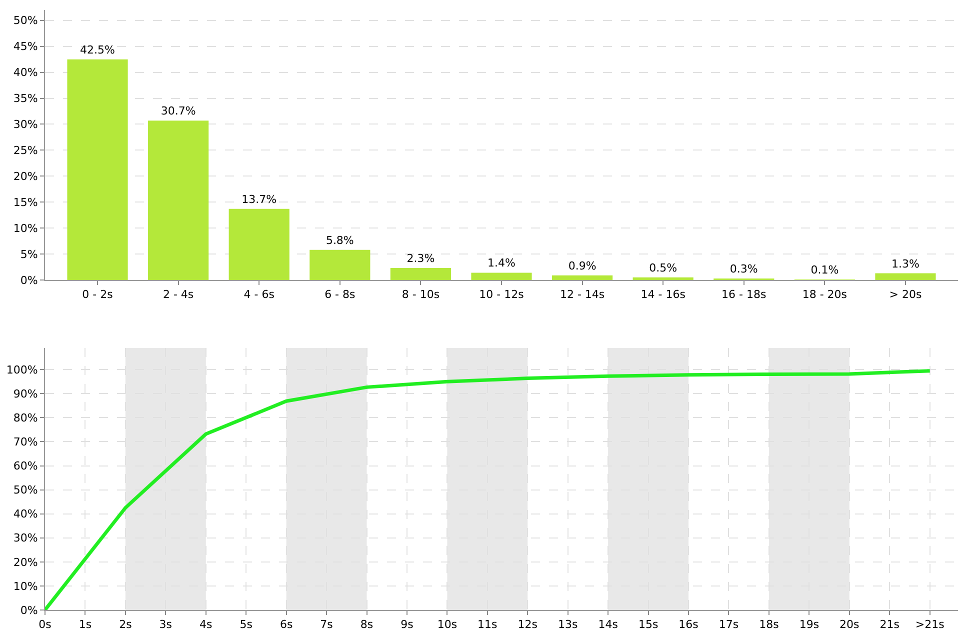  What do you see at coordinates (744, 295) in the screenshot?
I see `x-tick-label: 16 - 18s` at bounding box center [744, 295].